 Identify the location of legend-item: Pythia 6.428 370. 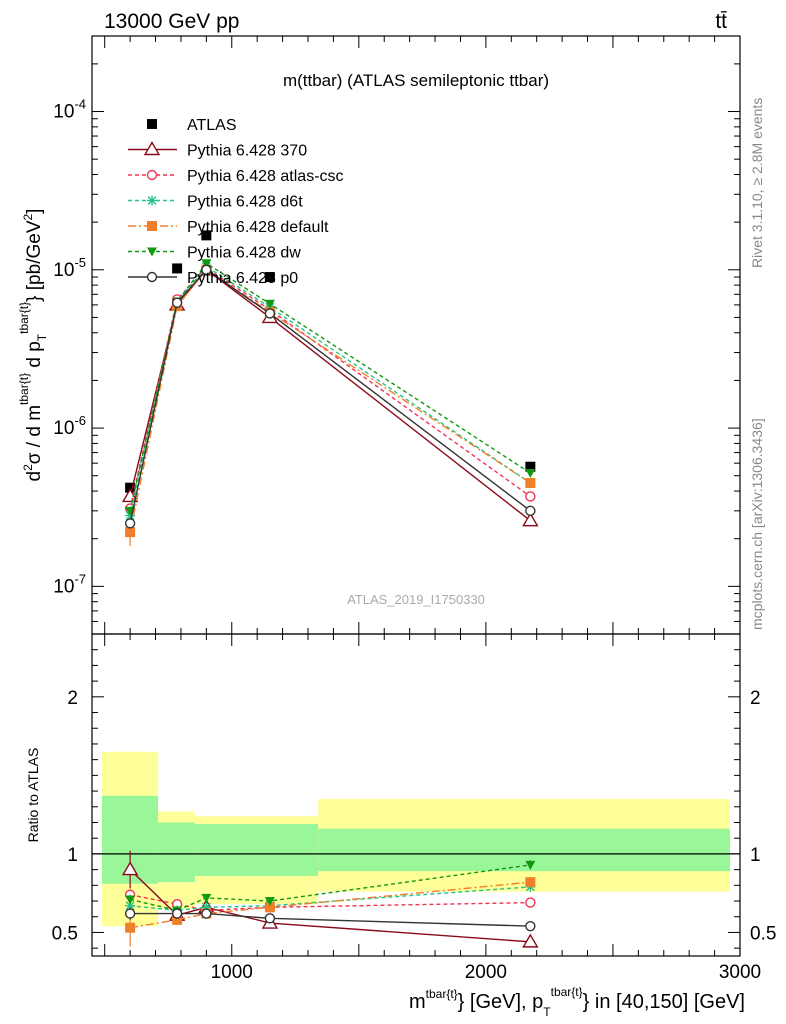
(217, 150).